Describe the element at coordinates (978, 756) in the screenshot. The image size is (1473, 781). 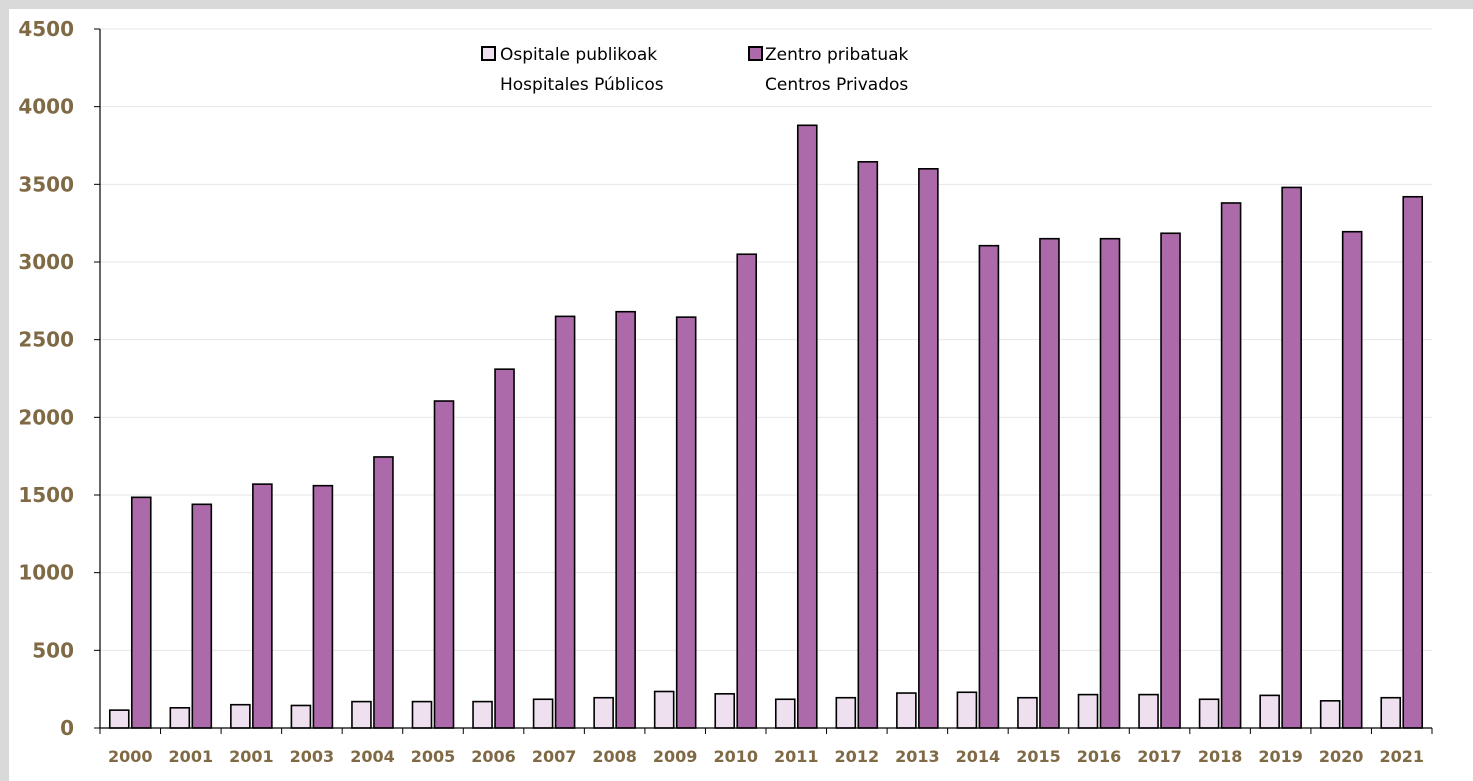
I see `x-tick-label: 2014` at that location.